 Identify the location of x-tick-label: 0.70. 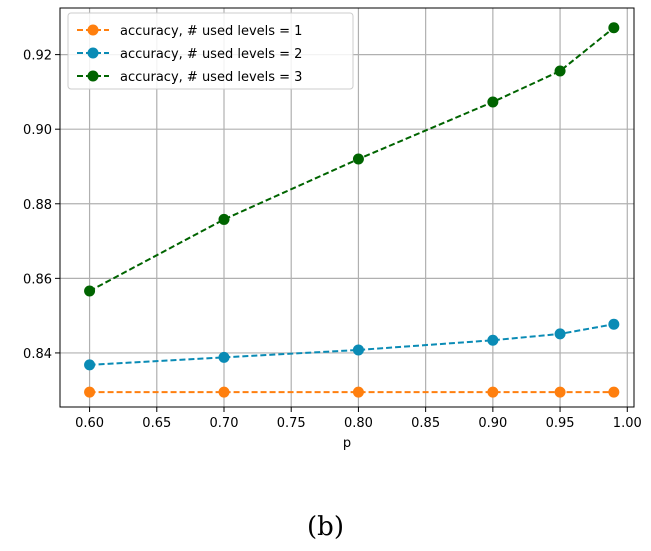
(224, 423).